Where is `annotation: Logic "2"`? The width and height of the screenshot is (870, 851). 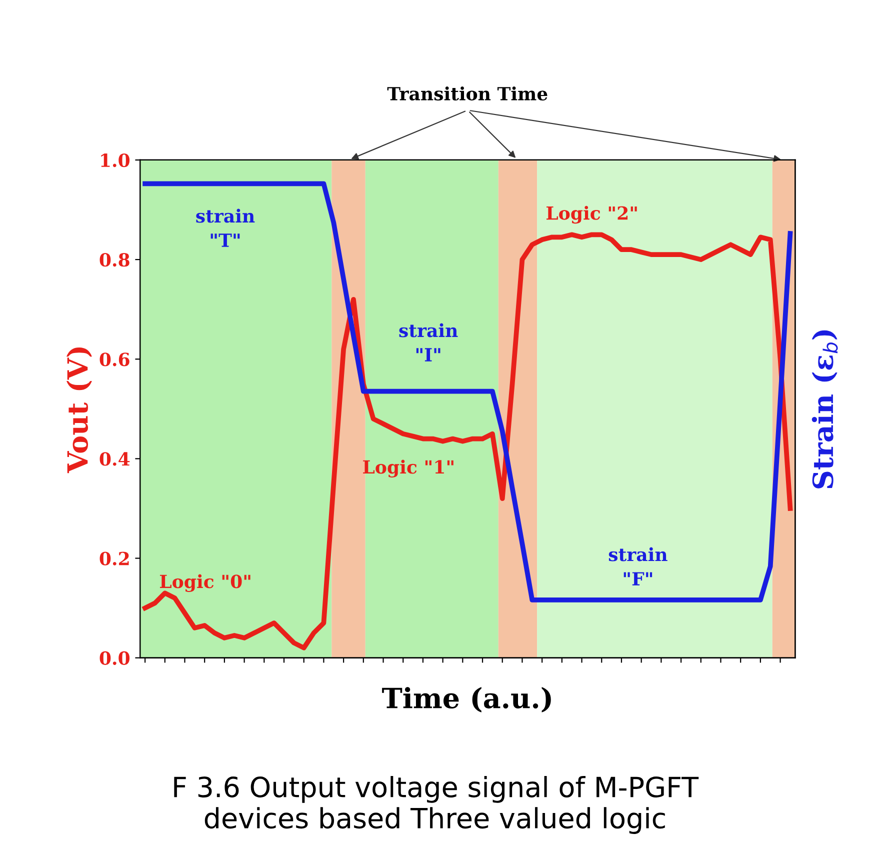
annotation: Logic "2" is located at coordinates (591, 215).